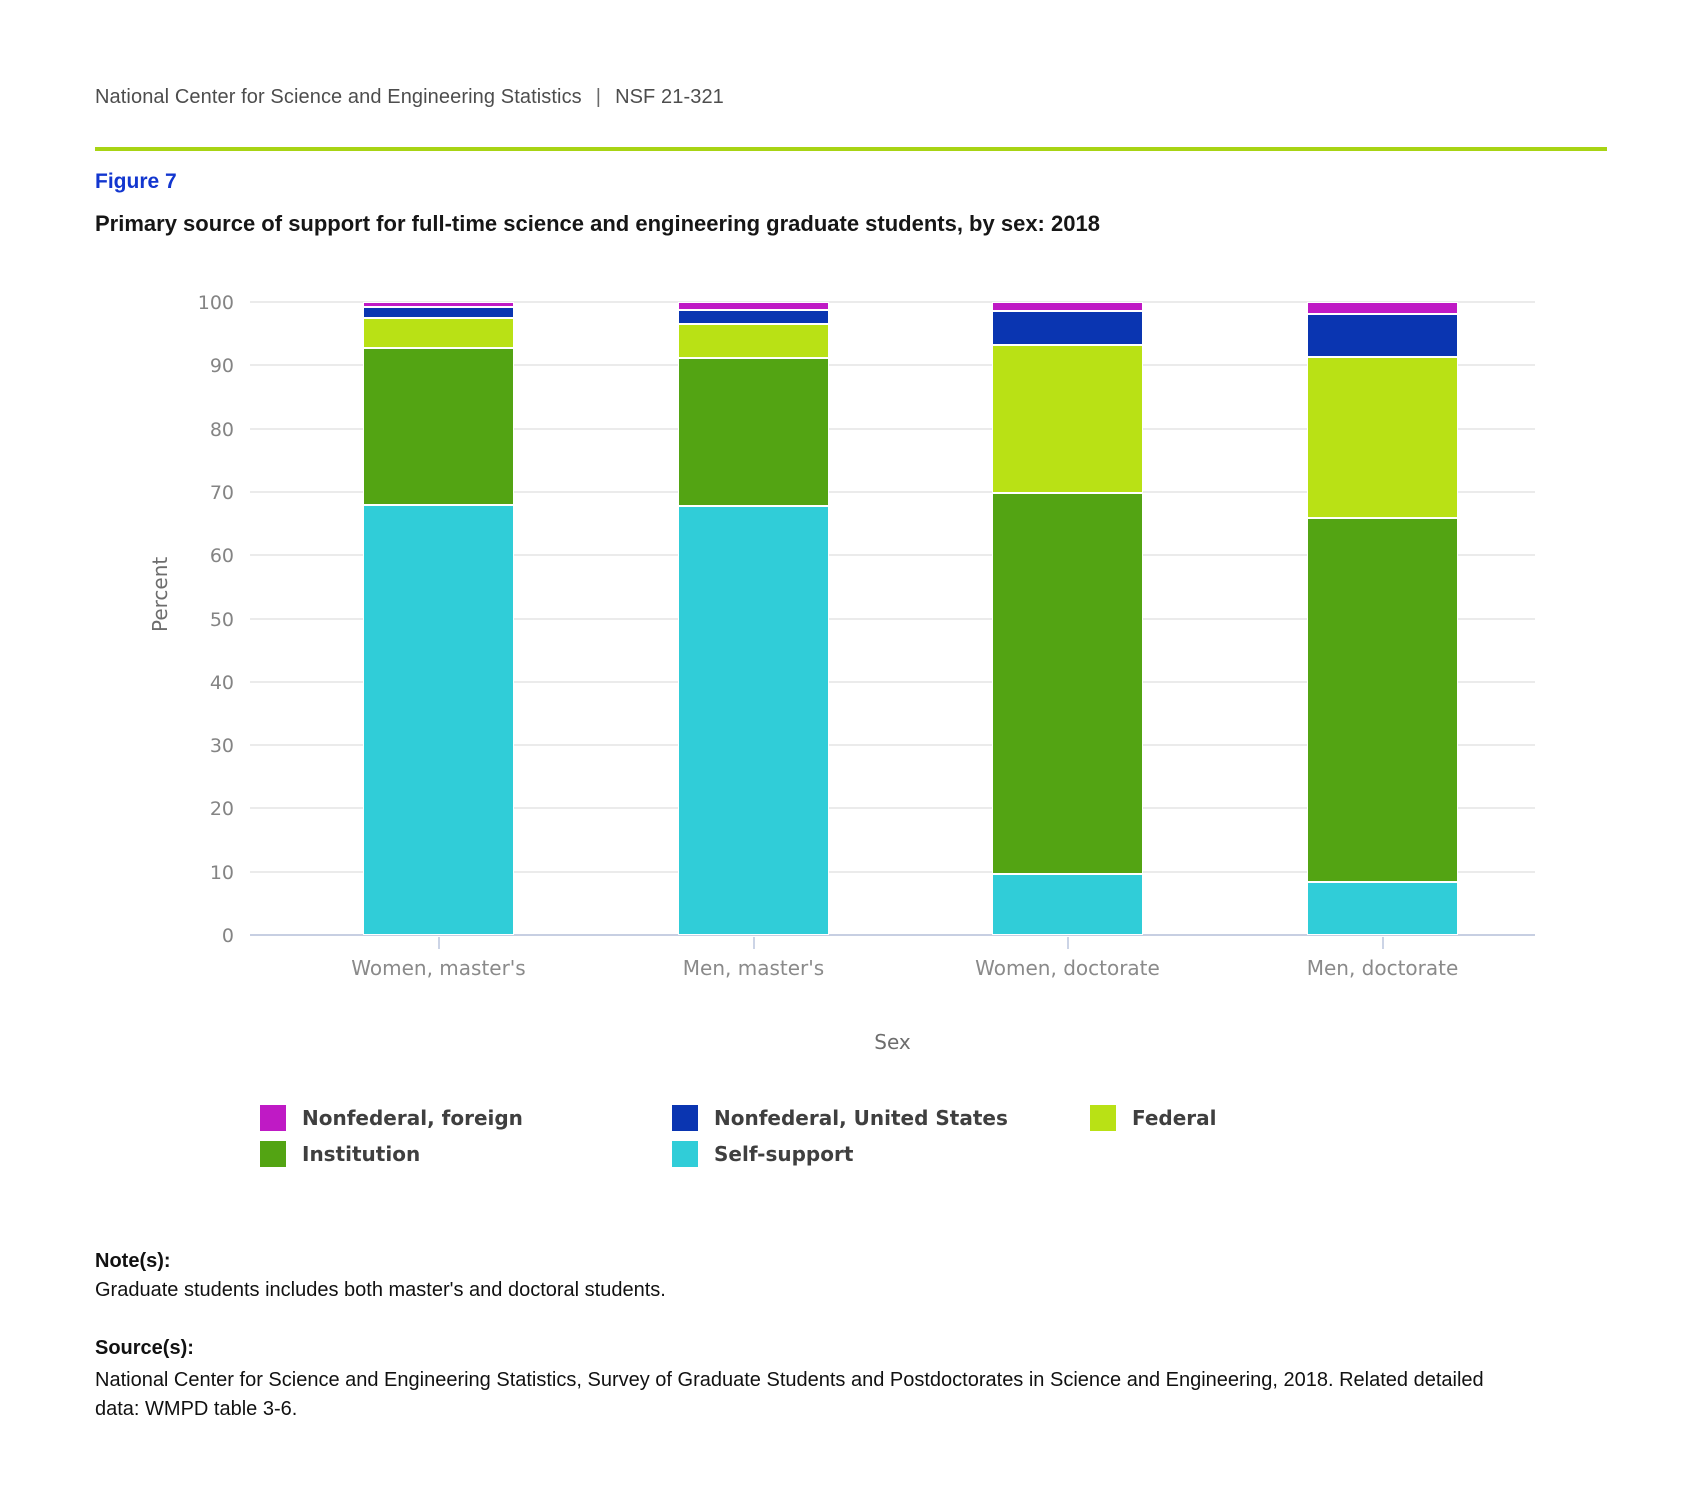 Image resolution: width=1700 pixels, height=1506 pixels. I want to click on x-axis-title: Sex, so click(892, 1042).